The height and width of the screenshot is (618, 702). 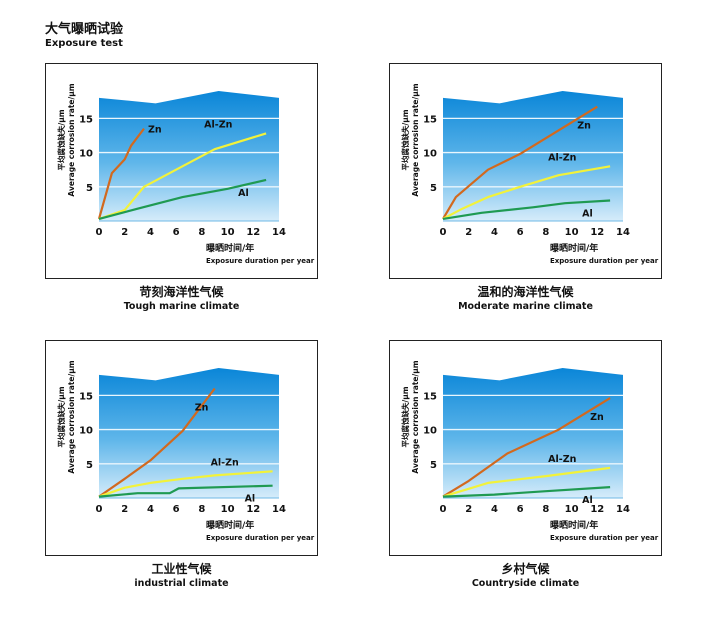 I want to click on chart-caption-zh: 苛刻海洋性气候, so click(x=181, y=292).